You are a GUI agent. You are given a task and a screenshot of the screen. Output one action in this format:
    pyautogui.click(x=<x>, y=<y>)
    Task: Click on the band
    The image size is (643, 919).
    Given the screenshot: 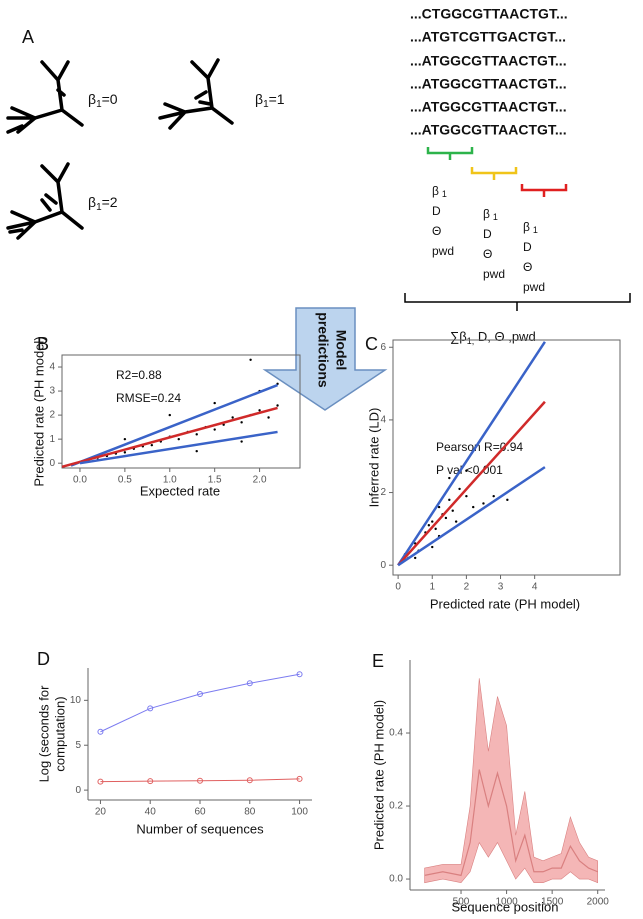 What is the action you would take?
    pyautogui.click(x=511, y=781)
    